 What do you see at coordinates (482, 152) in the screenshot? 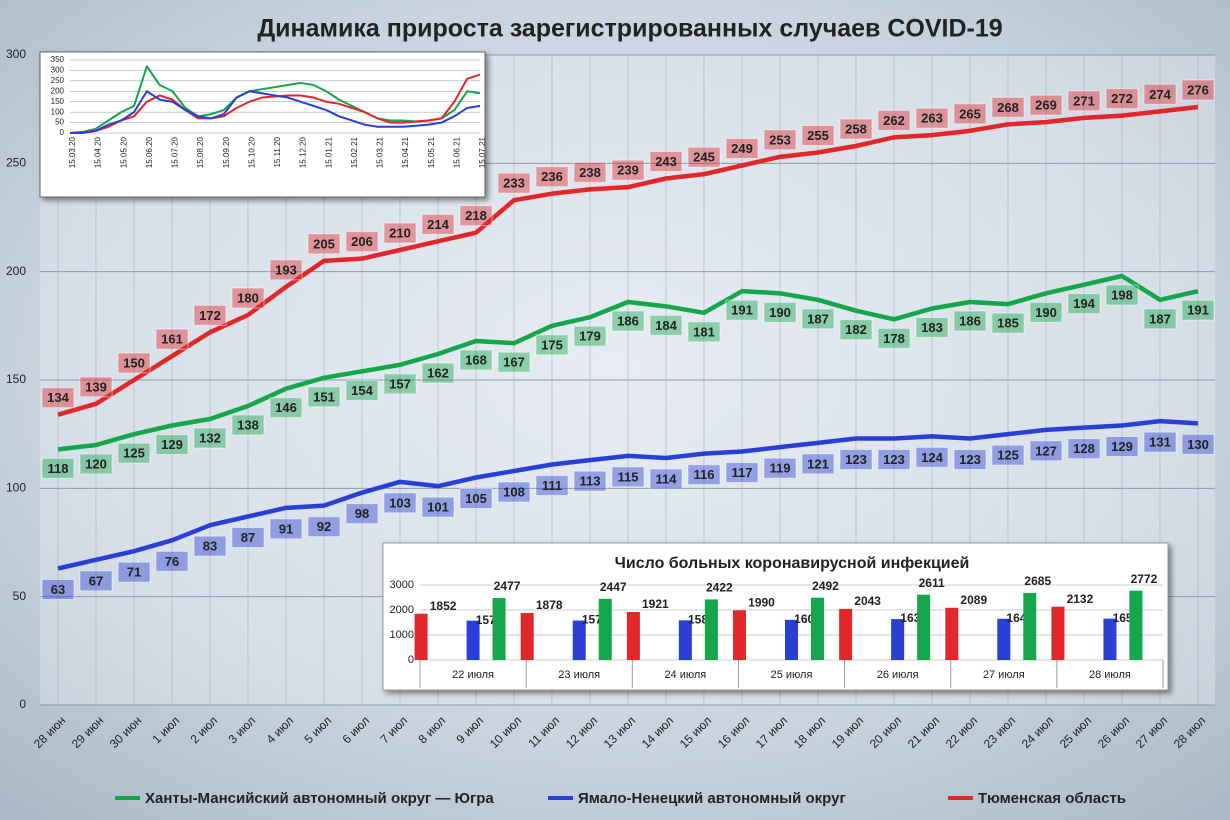
I see `x-tick-label: 15.07.21` at bounding box center [482, 152].